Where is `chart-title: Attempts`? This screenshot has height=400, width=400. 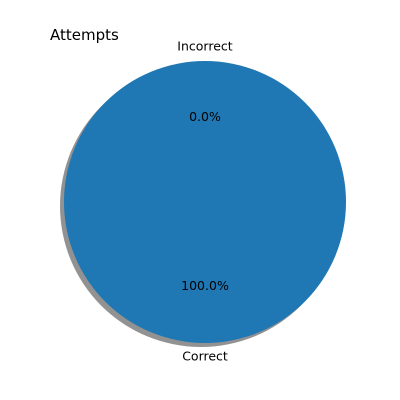 chart-title: Attempts is located at coordinates (84, 35).